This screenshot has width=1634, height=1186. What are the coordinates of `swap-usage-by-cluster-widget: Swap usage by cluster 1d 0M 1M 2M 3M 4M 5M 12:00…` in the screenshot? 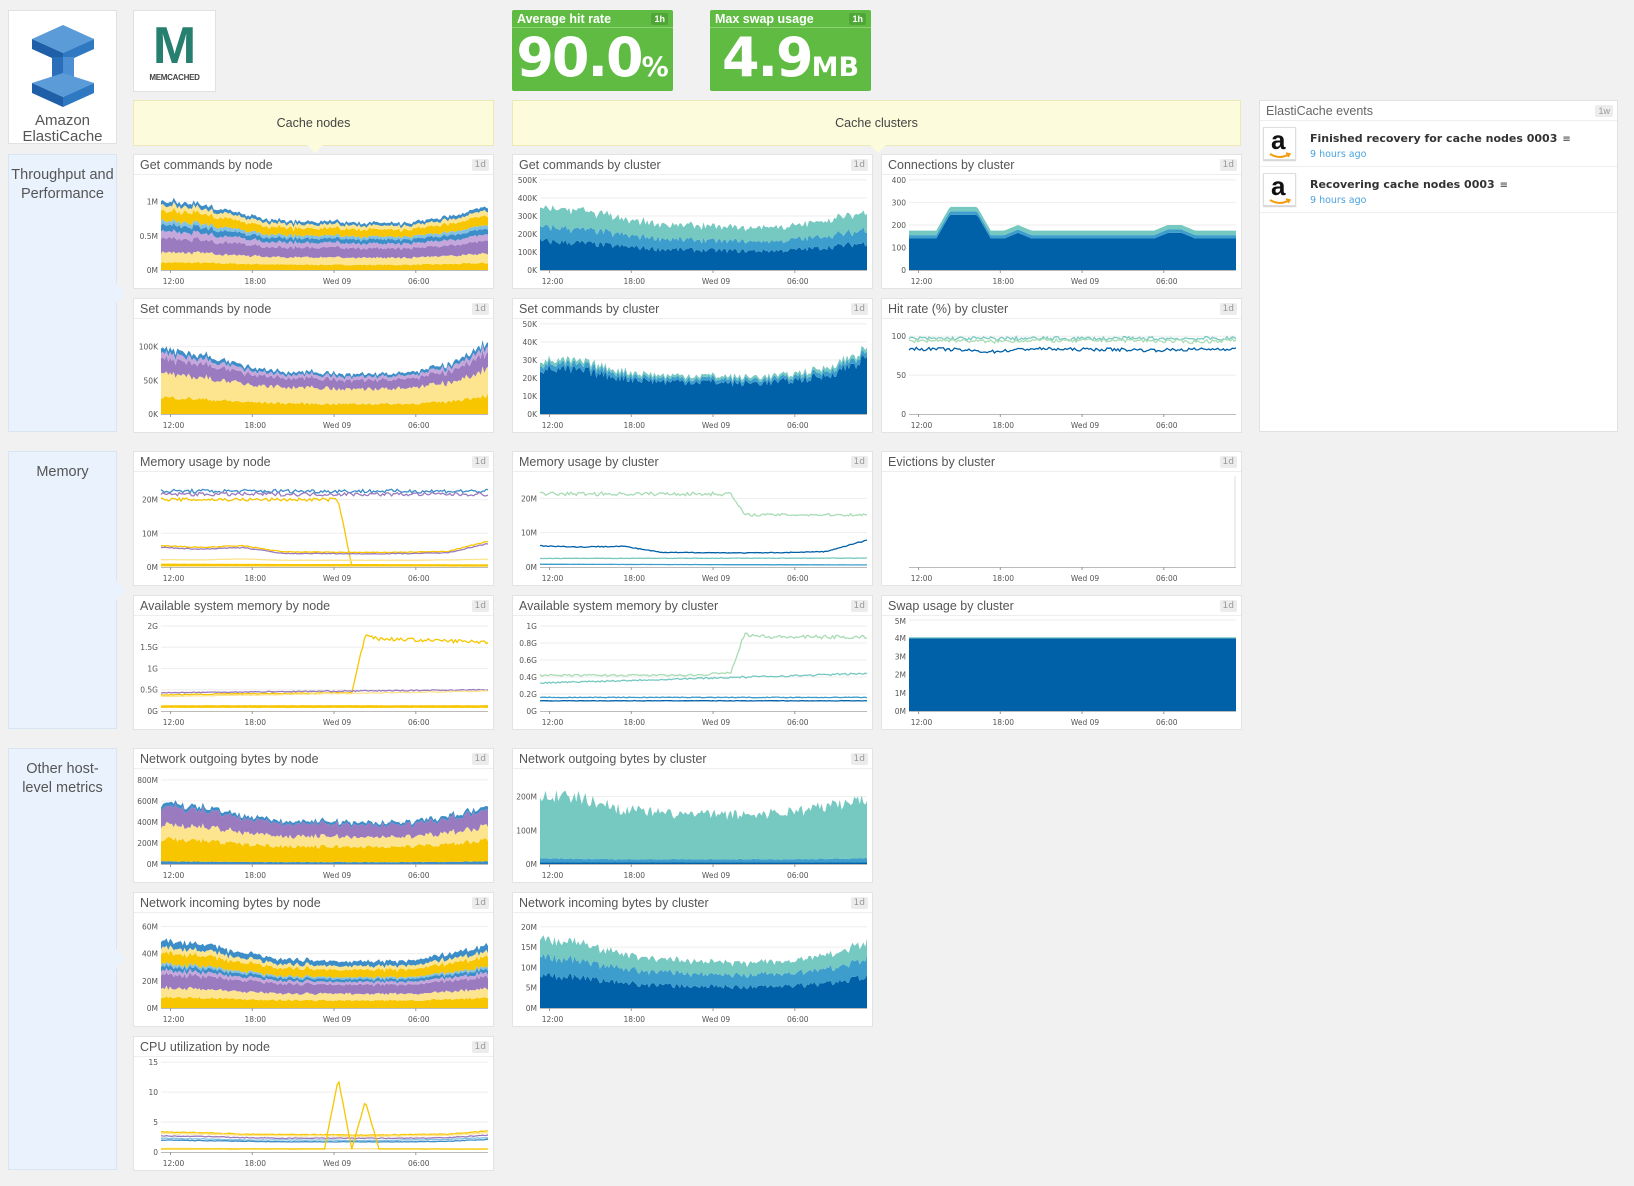 It's located at (1061, 662).